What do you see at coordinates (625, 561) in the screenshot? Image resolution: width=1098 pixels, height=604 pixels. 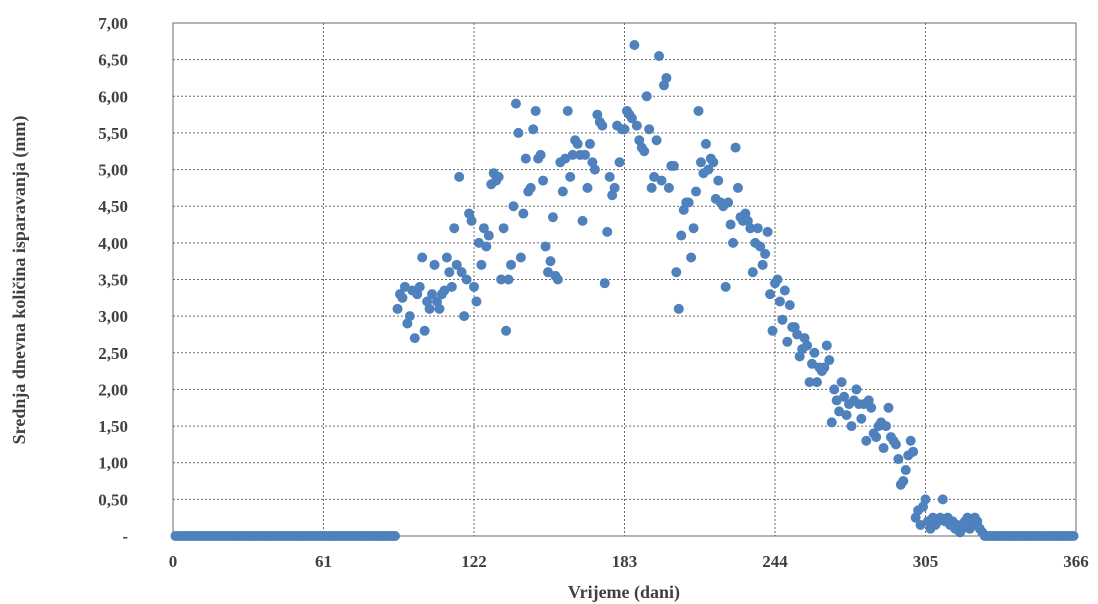 I see `x-tick-label: 183` at bounding box center [625, 561].